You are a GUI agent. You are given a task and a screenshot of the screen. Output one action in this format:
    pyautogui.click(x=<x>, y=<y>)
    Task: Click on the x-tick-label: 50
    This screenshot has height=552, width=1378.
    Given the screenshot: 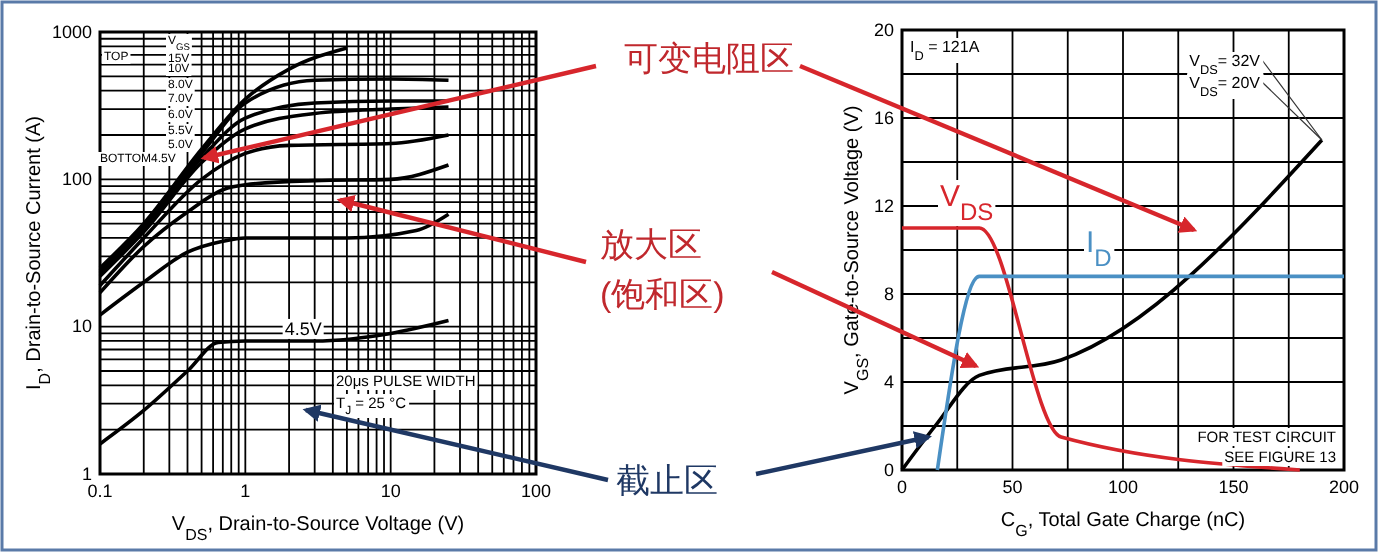 What is the action you would take?
    pyautogui.click(x=1012, y=486)
    